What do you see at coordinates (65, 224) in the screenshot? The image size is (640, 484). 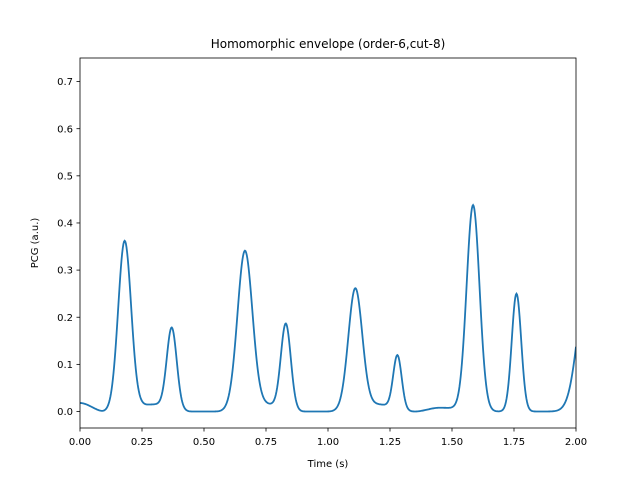 I see `y-tick-label: 0.4` at bounding box center [65, 224].